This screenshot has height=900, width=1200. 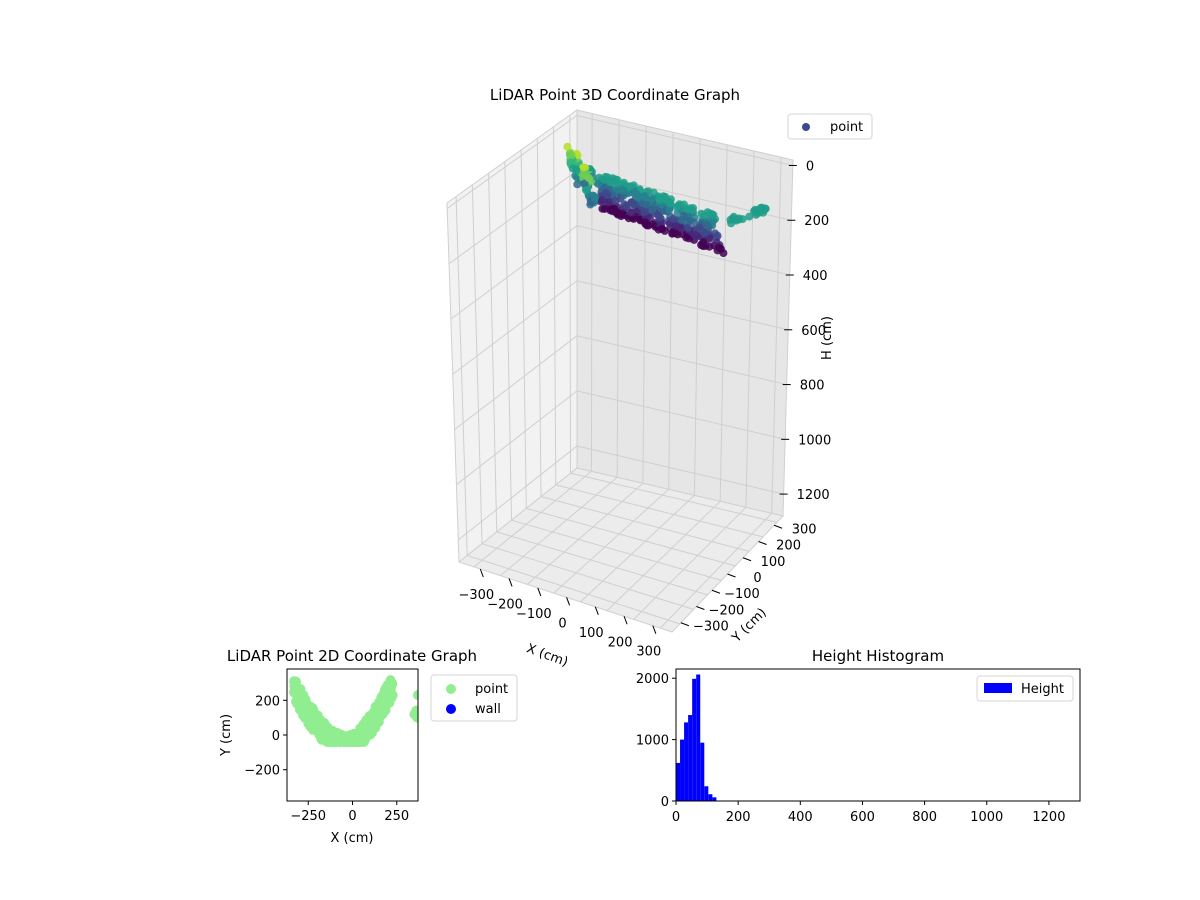 What do you see at coordinates (806, 127) in the screenshot?
I see `legend-3d-marker` at bounding box center [806, 127].